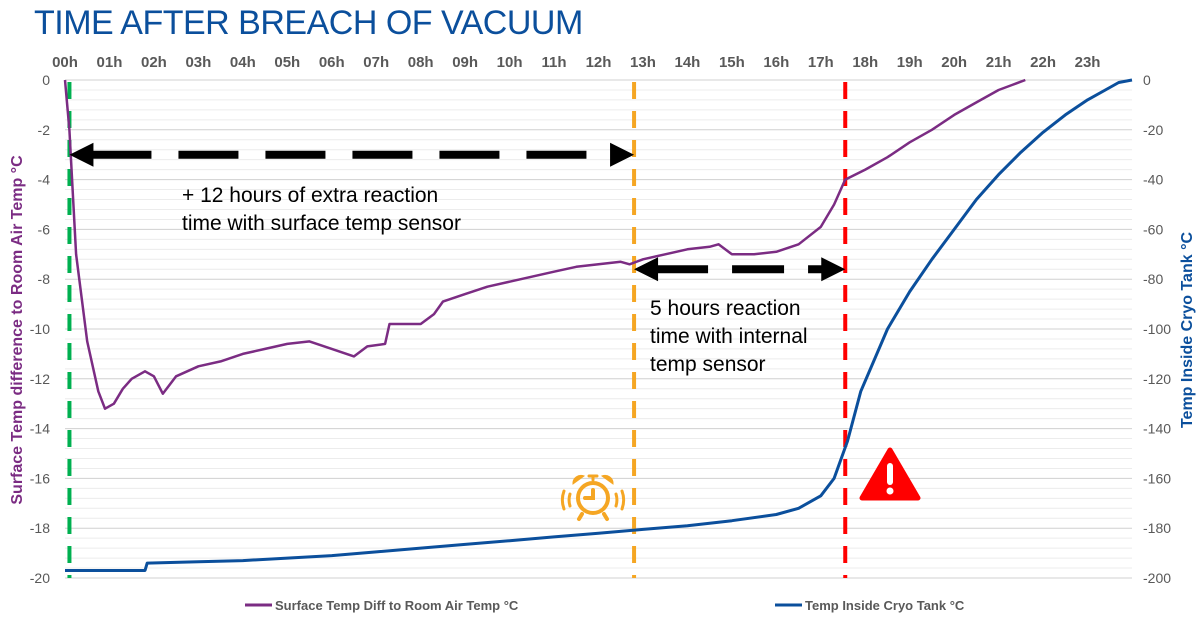 The image size is (1203, 627). I want to click on x-tick-label: 15h, so click(732, 62).